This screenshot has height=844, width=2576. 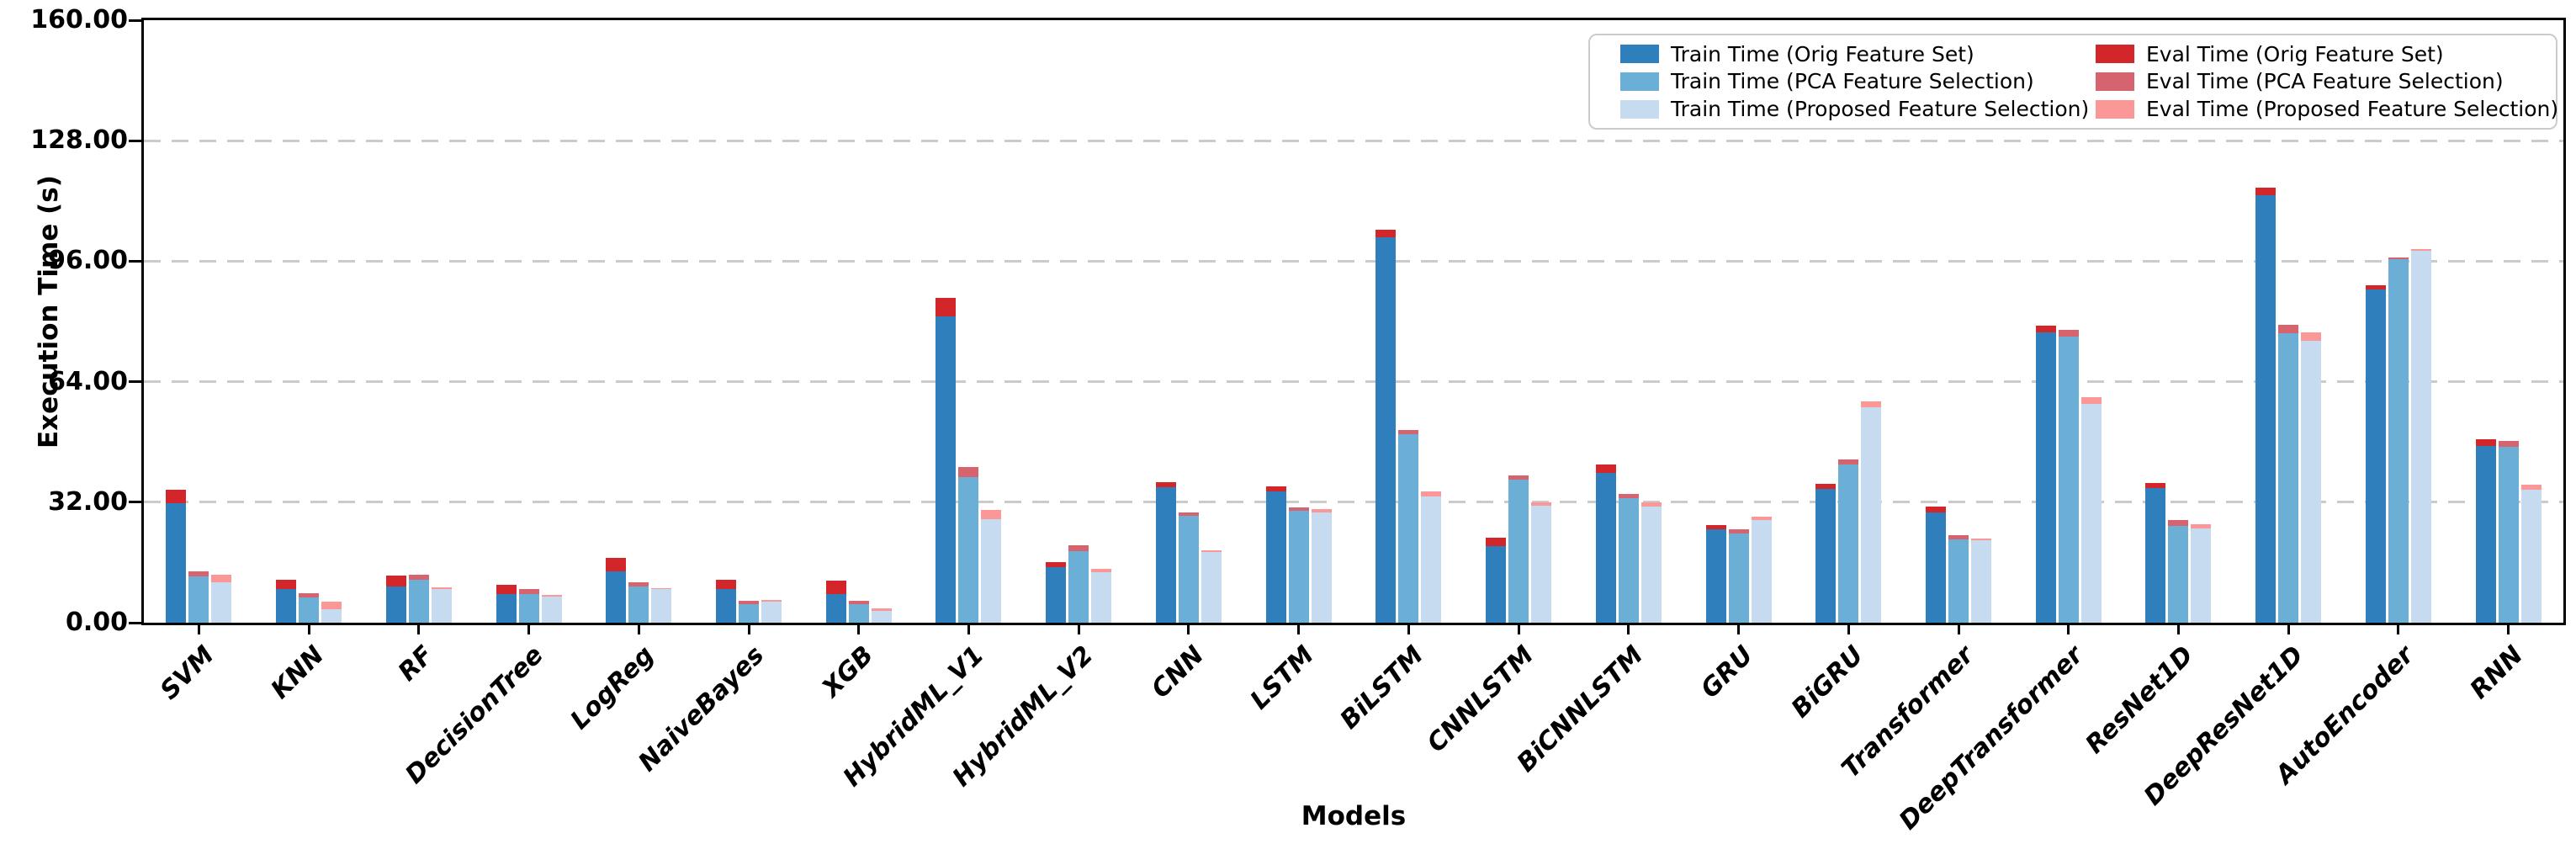 What do you see at coordinates (1639, 81) in the screenshot?
I see `legend-swatch-train-pca` at bounding box center [1639, 81].